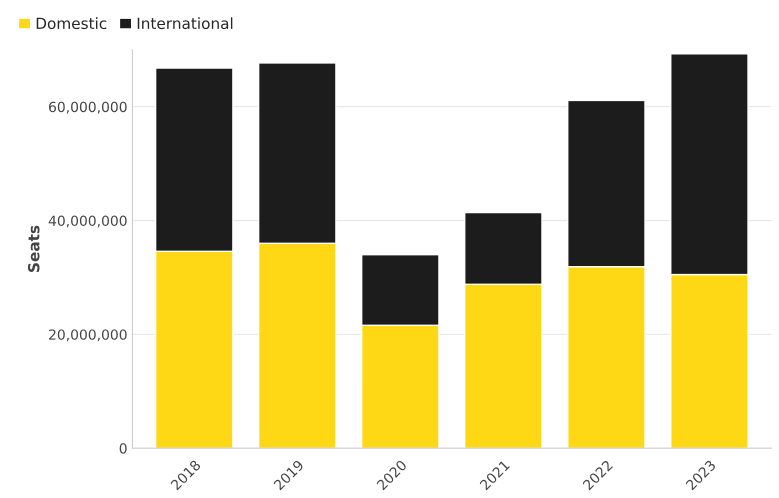  Describe the element at coordinates (88, 108) in the screenshot. I see `y-tick-label: 60,000,000` at that location.